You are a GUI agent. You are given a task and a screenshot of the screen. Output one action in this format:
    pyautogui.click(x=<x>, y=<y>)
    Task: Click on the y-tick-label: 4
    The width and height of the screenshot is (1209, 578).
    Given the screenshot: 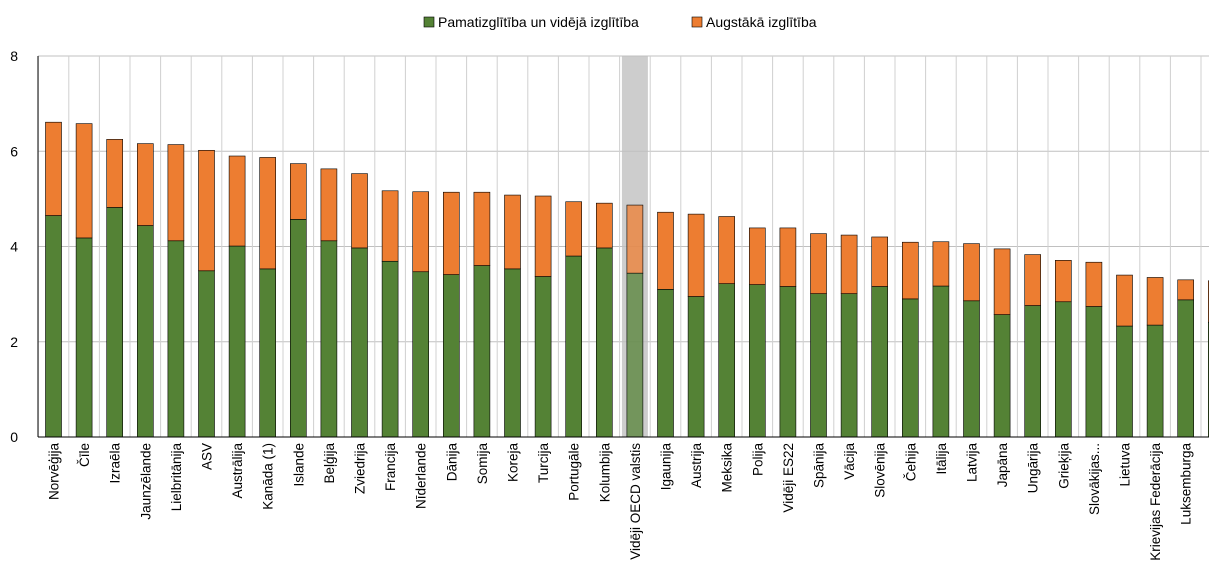 What is the action you would take?
    pyautogui.click(x=14, y=247)
    